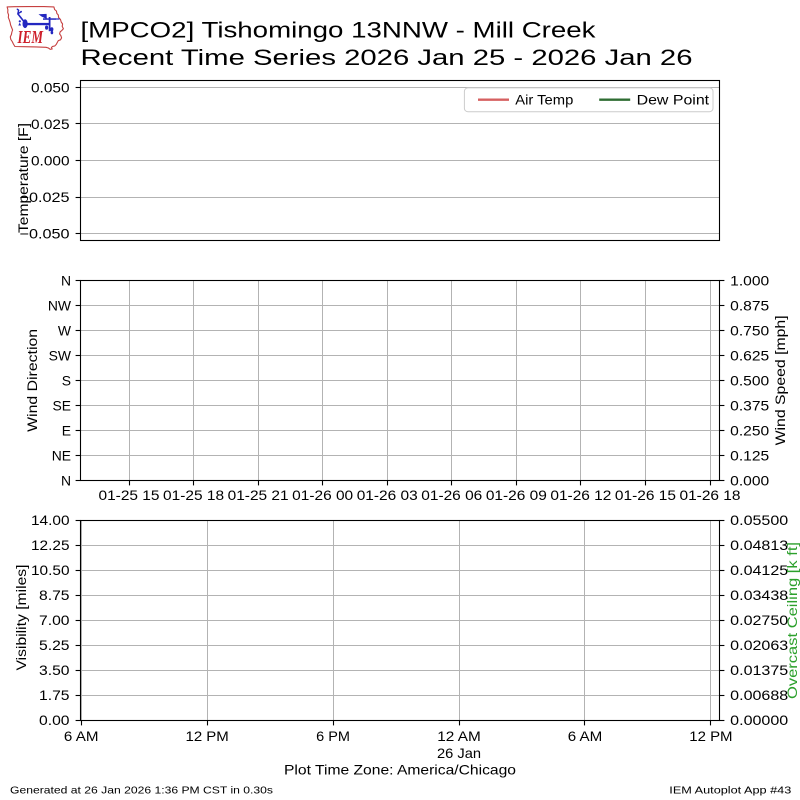  Describe the element at coordinates (50, 545) in the screenshot. I see `svg-text: 12.25` at that location.